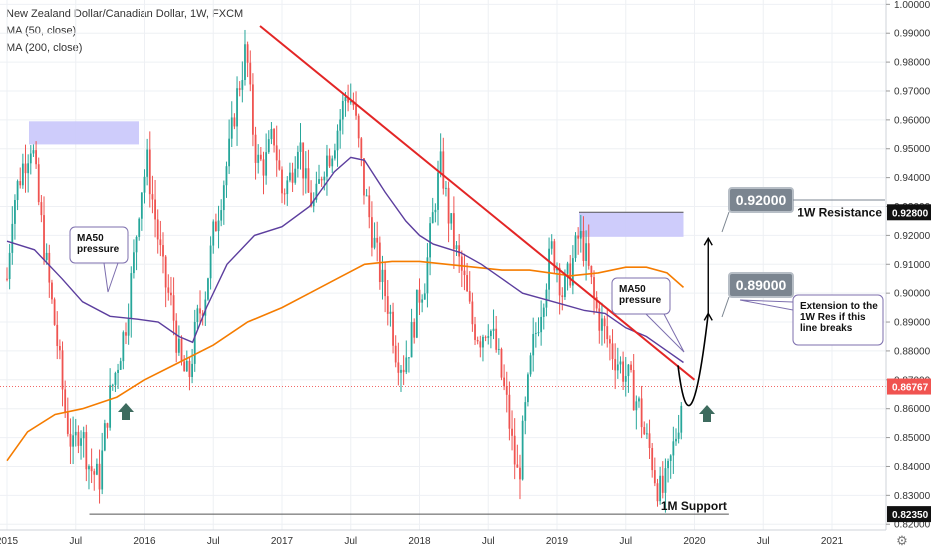 This screenshot has height=550, width=932. I want to click on time-tick-label: 2016, so click(144, 541).